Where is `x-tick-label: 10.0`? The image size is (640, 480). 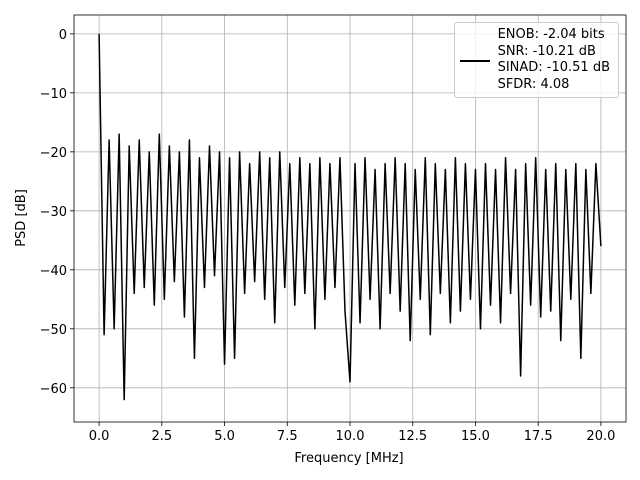 x-tick-label: 10.0 is located at coordinates (350, 436).